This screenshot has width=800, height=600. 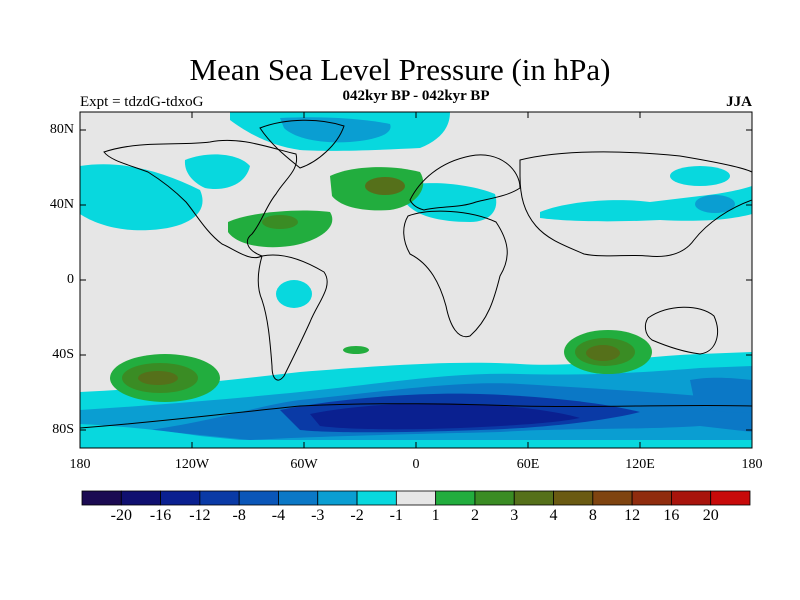 What do you see at coordinates (61, 204) in the screenshot?
I see `lat-label-40n: 40N` at bounding box center [61, 204].